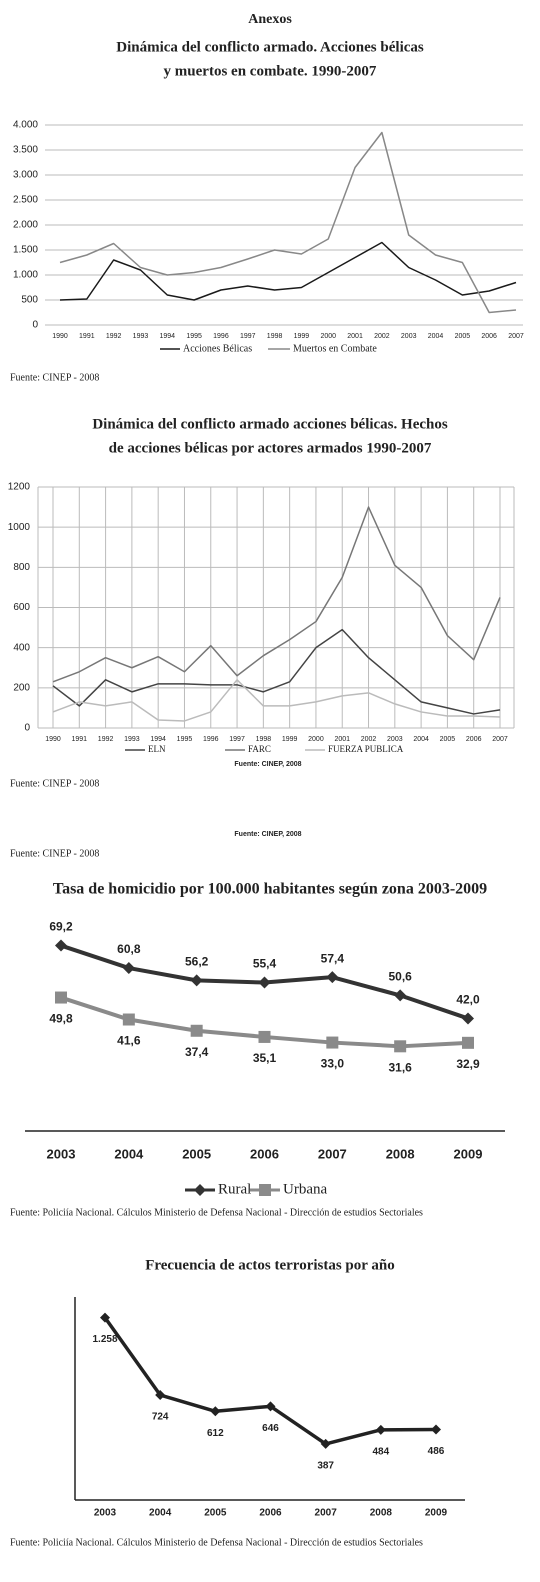  What do you see at coordinates (325, 1466) in the screenshot?
I see `data-label: 387` at bounding box center [325, 1466].